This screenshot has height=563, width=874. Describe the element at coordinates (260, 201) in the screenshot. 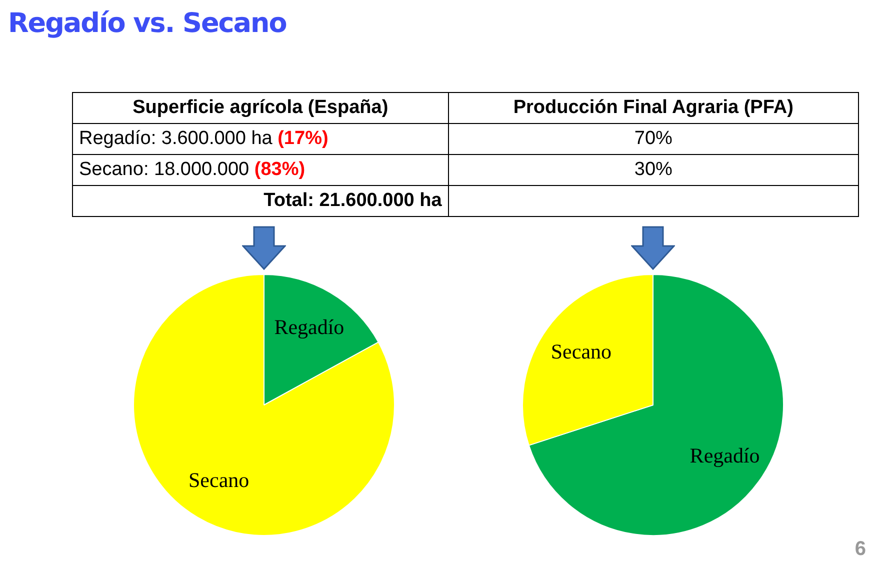

I see `text: Total: 21.600.000 ha` at that location.